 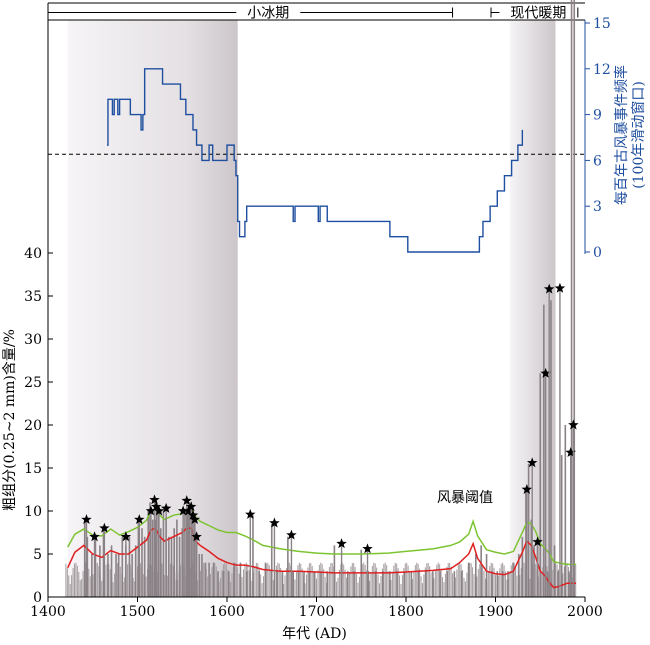 I want to click on bottom-y-tick-label: 10, so click(x=33, y=512).